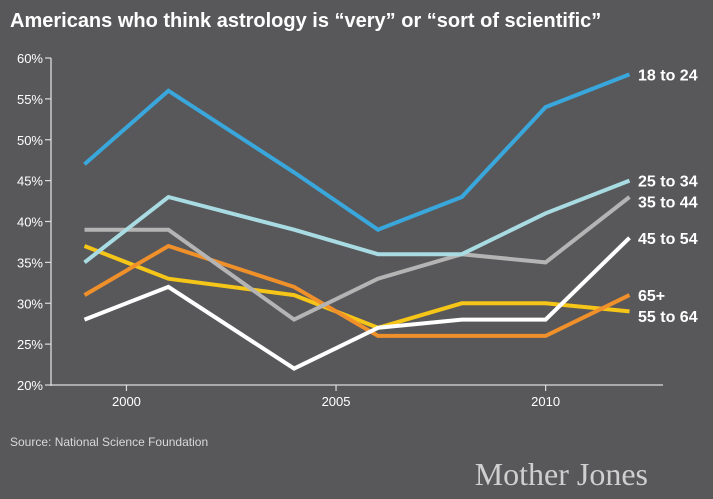  What do you see at coordinates (668, 239) in the screenshot?
I see `legend-label-45-to-54: 45 to 54` at bounding box center [668, 239].